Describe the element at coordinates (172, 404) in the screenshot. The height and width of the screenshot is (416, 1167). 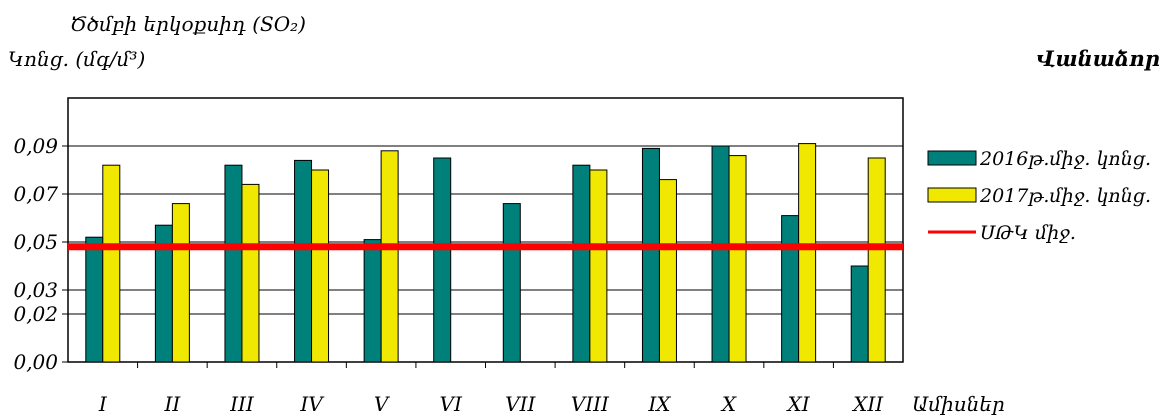
I see `x-tick-label: II` at that location.